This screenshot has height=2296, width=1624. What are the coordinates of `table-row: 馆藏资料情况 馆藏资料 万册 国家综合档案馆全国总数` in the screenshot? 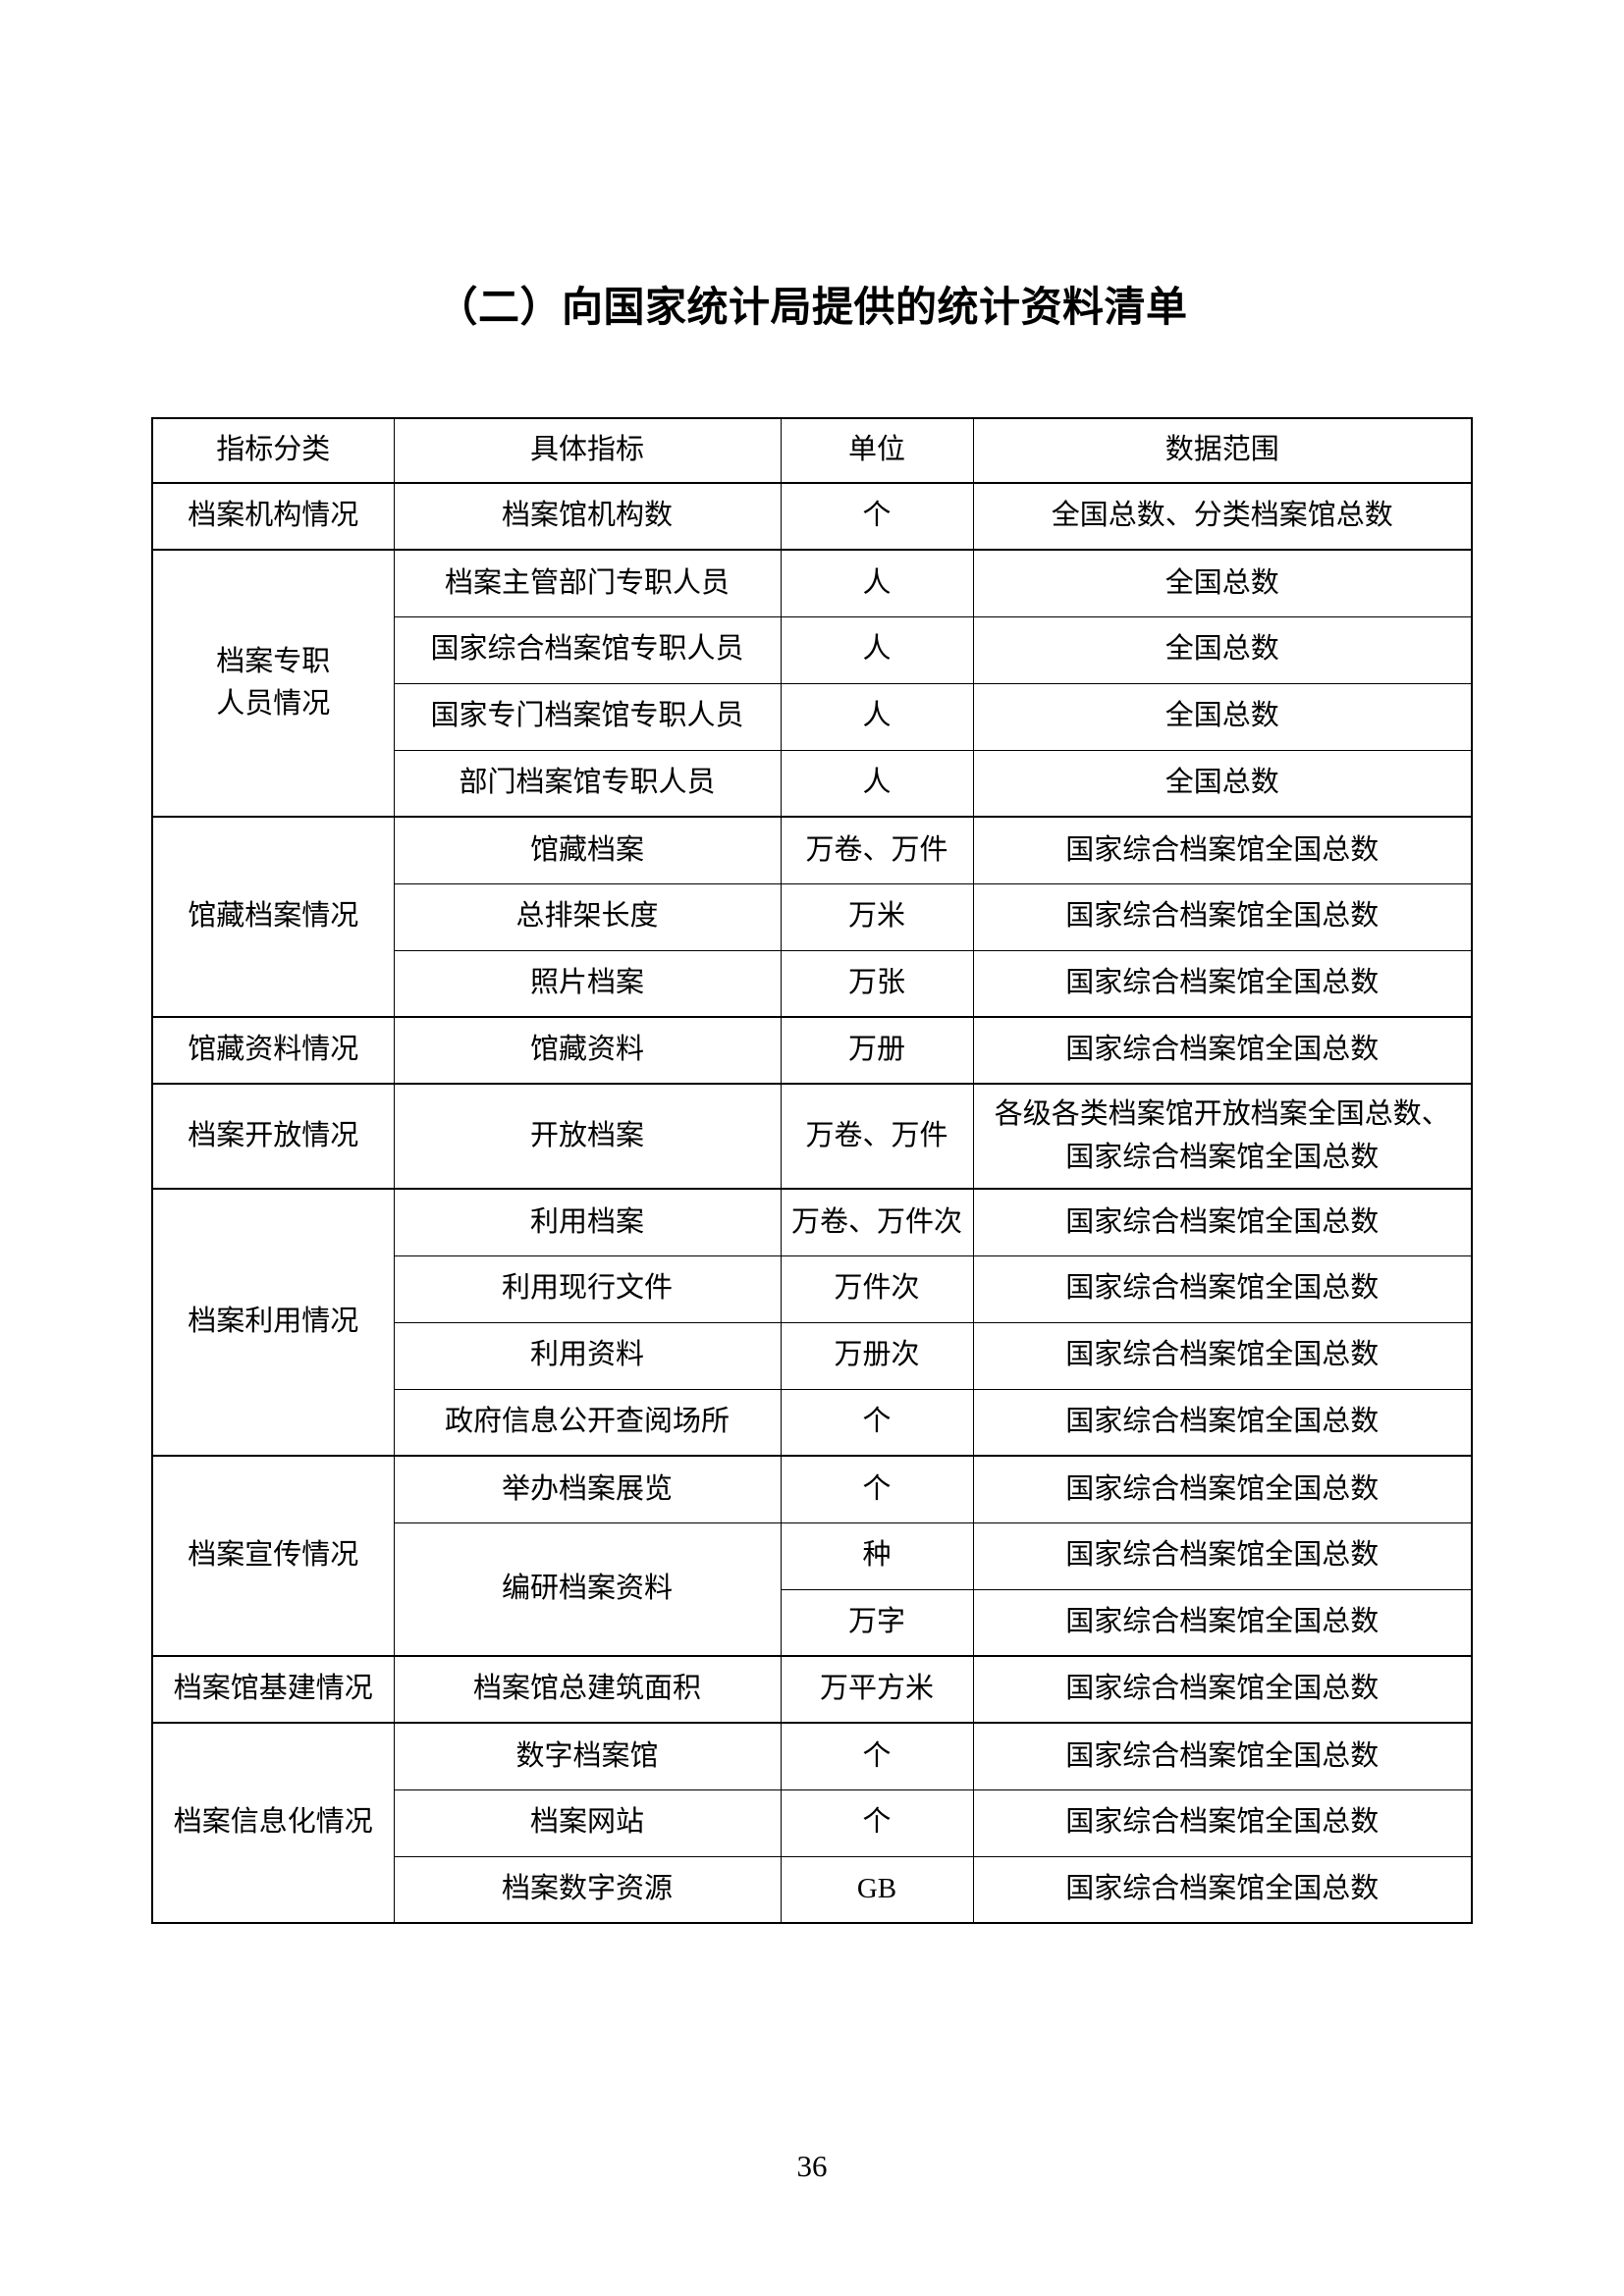 It's located at (812, 1051).